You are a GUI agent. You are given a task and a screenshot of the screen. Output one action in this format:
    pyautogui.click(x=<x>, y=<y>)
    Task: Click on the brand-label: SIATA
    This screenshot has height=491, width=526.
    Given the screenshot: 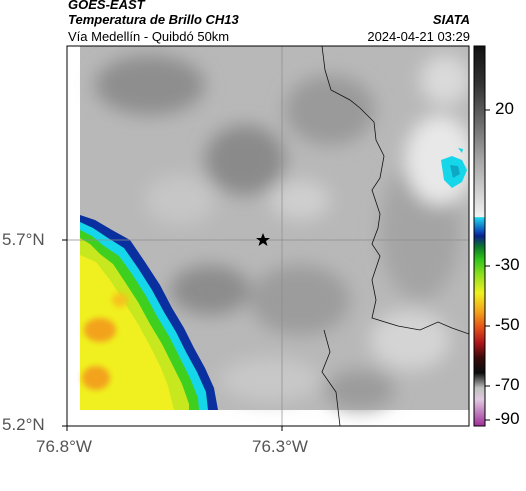 What is the action you would take?
    pyautogui.click(x=451, y=19)
    